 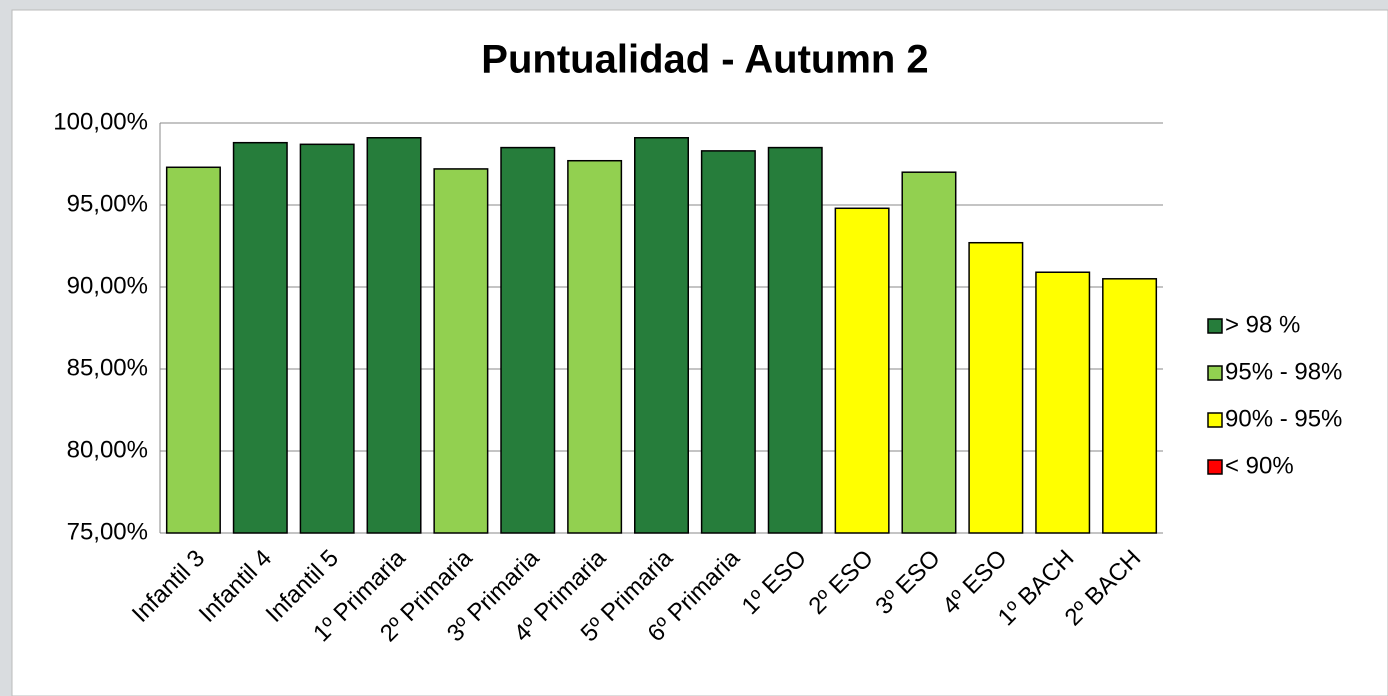 What do you see at coordinates (1283, 371) in the screenshot?
I see `legend-label: 95% - 98%` at bounding box center [1283, 371].